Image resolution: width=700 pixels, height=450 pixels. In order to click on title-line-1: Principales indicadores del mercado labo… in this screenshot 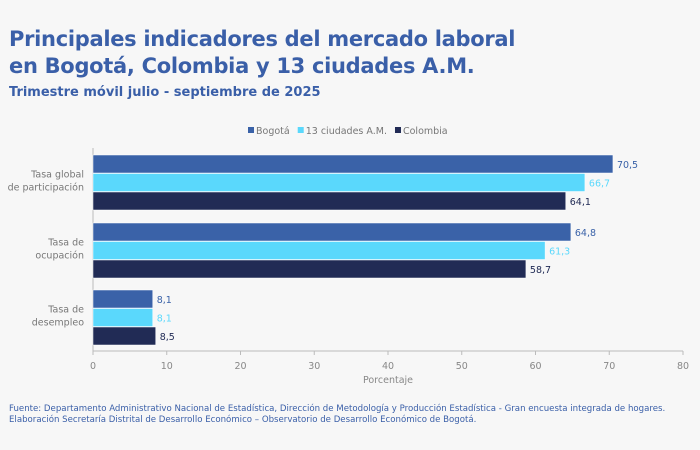, I will do `click(262, 39)`.